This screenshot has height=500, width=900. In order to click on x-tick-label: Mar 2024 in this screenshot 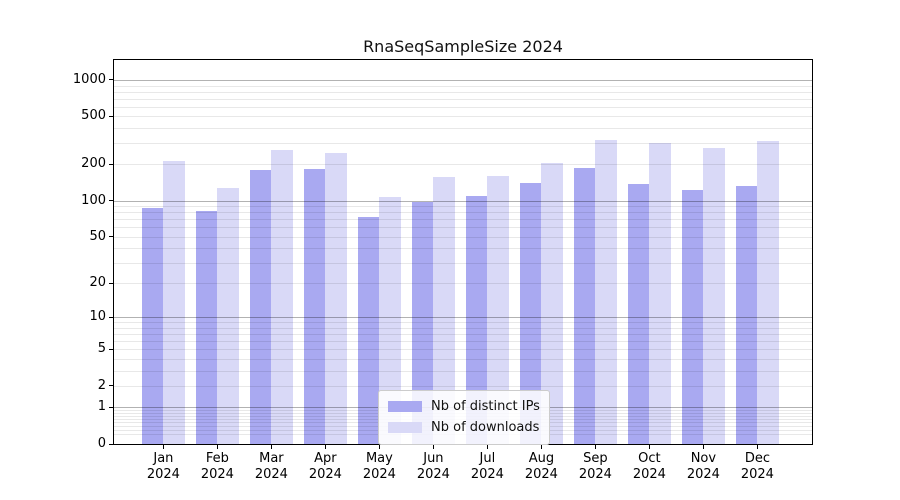, I will do `click(271, 466)`.